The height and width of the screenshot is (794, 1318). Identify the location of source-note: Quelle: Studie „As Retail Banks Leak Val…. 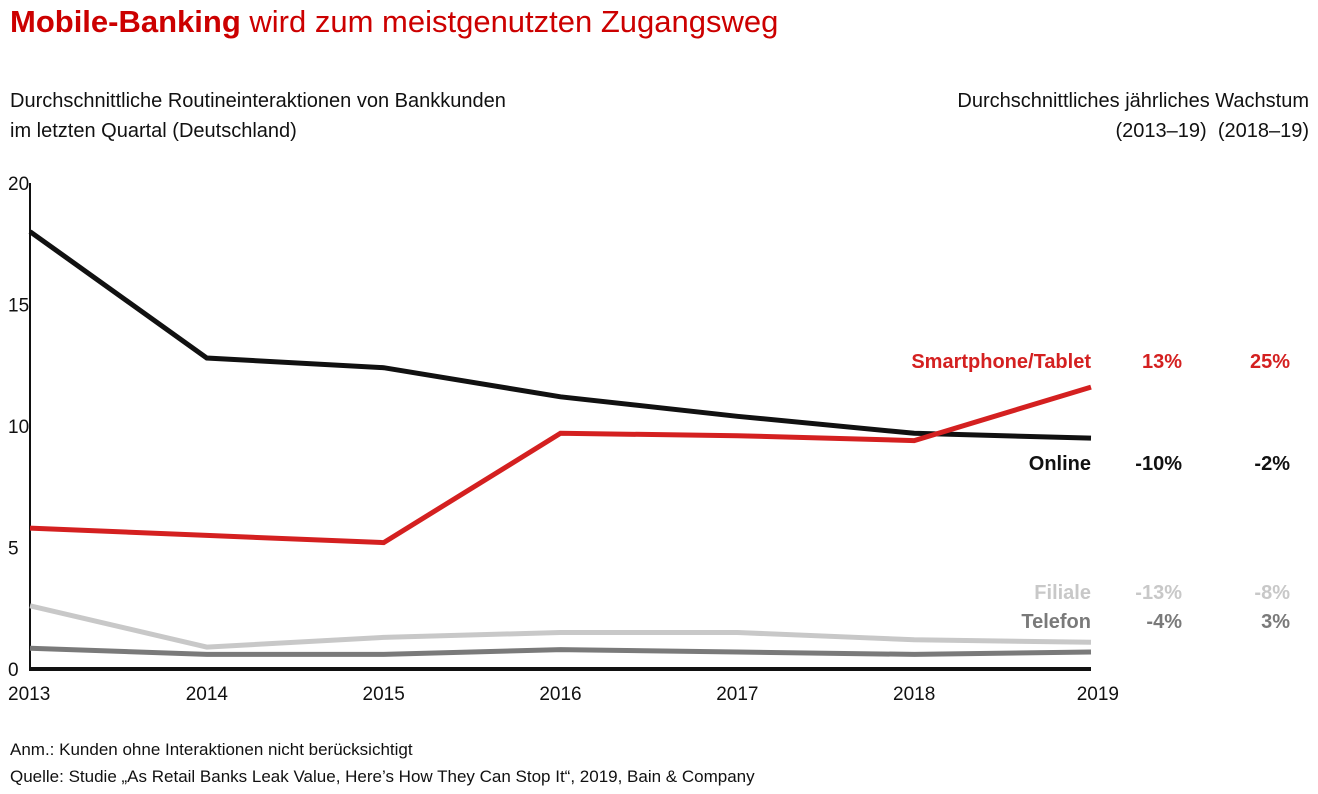
(382, 776).